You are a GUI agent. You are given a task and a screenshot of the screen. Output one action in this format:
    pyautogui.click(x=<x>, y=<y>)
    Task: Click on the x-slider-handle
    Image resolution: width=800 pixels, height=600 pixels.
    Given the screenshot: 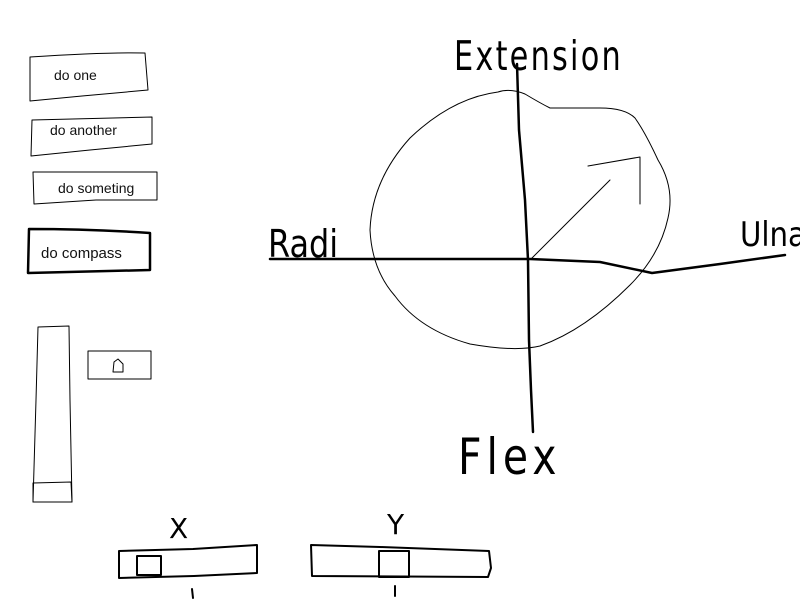 What is the action you would take?
    pyautogui.click(x=149, y=565)
    